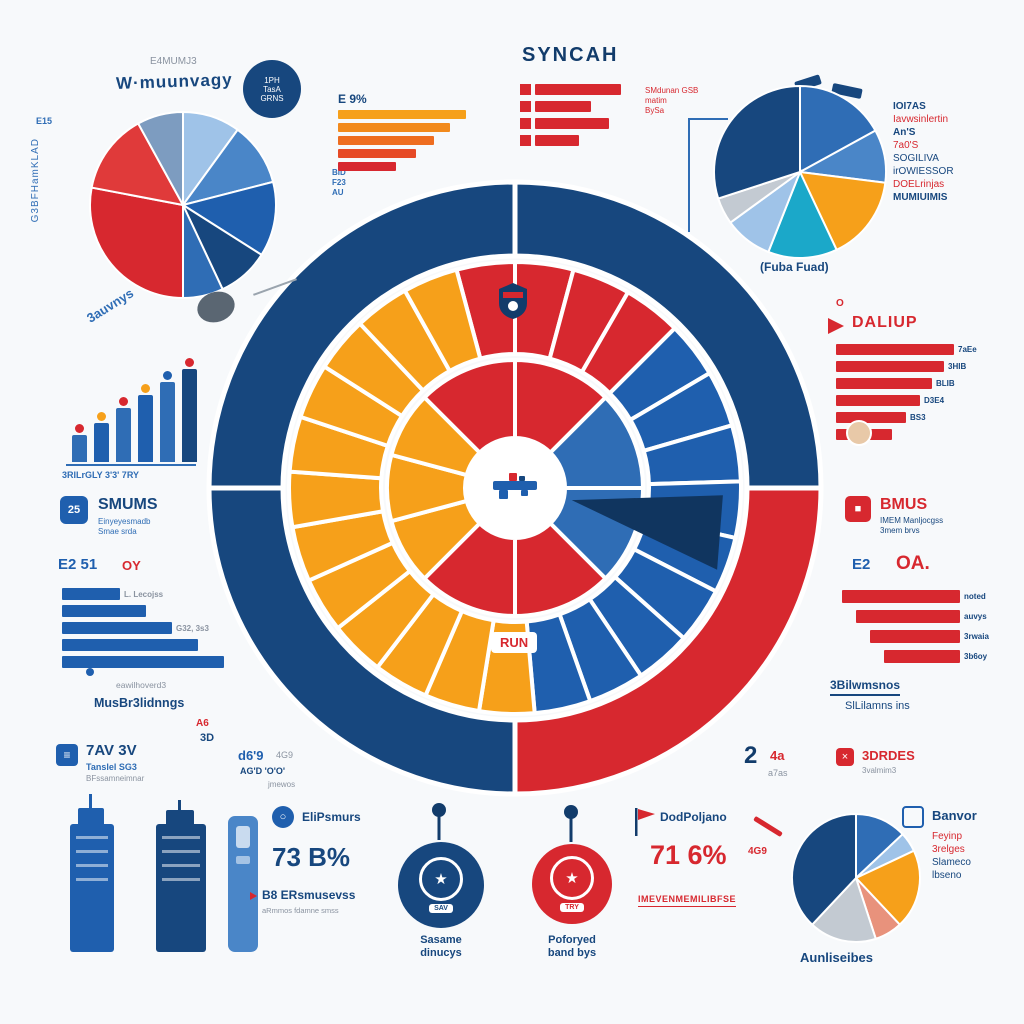 The height and width of the screenshot is (1024, 1024). Describe the element at coordinates (865, 687) in the screenshot. I see `oa-footer-1: 3Bilwmsnos` at that location.